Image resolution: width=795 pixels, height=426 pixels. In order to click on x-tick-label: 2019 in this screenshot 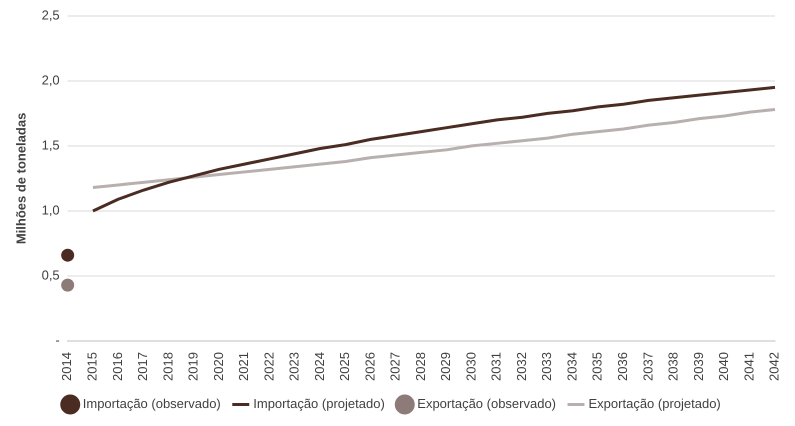, I will do `click(193, 366)`.